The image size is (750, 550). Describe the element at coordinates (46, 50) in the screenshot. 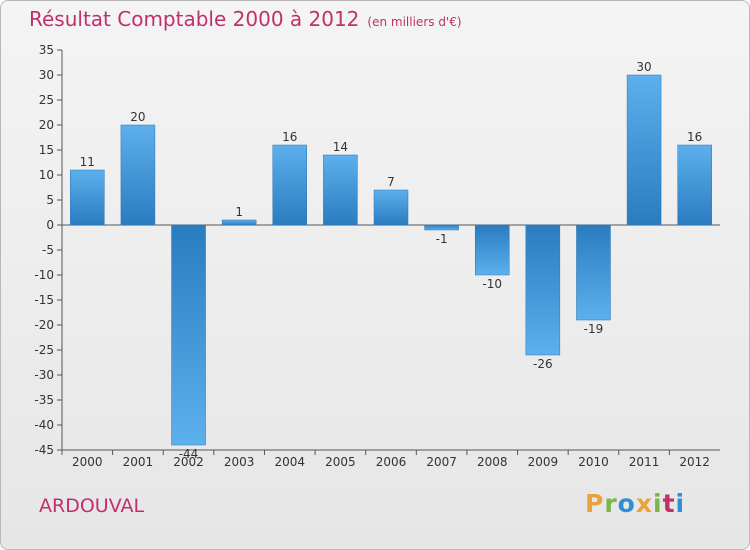

I see `y-tick-label: 35` at that location.